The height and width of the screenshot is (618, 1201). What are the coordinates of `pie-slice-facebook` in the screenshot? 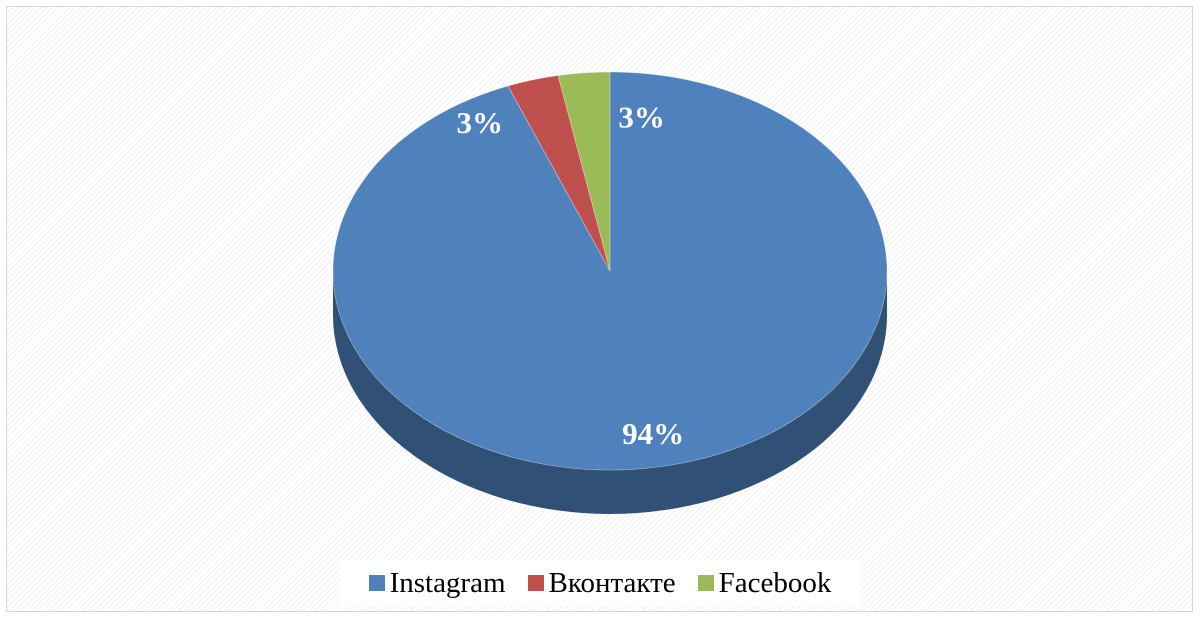 It's located at (584, 171).